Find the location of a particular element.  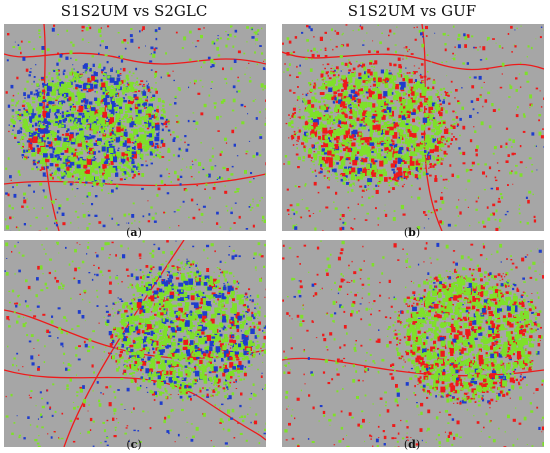

column-title-left: S1S2UM vs S2GLC is located at coordinates (134, 11).